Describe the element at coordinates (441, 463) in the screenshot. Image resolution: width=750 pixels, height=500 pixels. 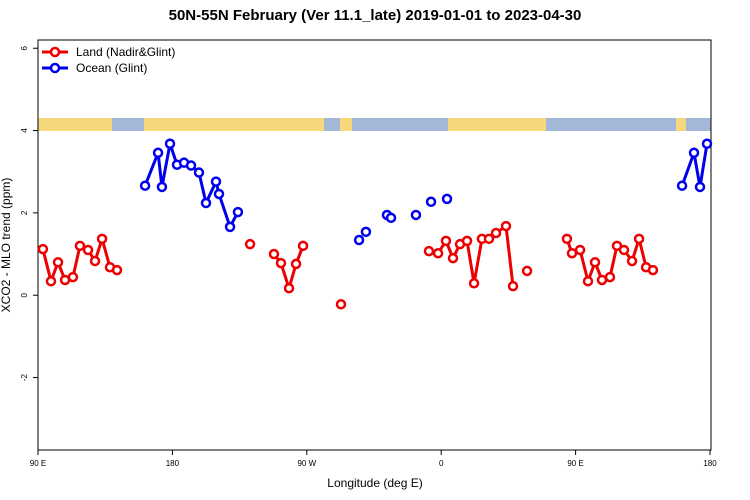
I see `x-tick-label: 0` at that location.